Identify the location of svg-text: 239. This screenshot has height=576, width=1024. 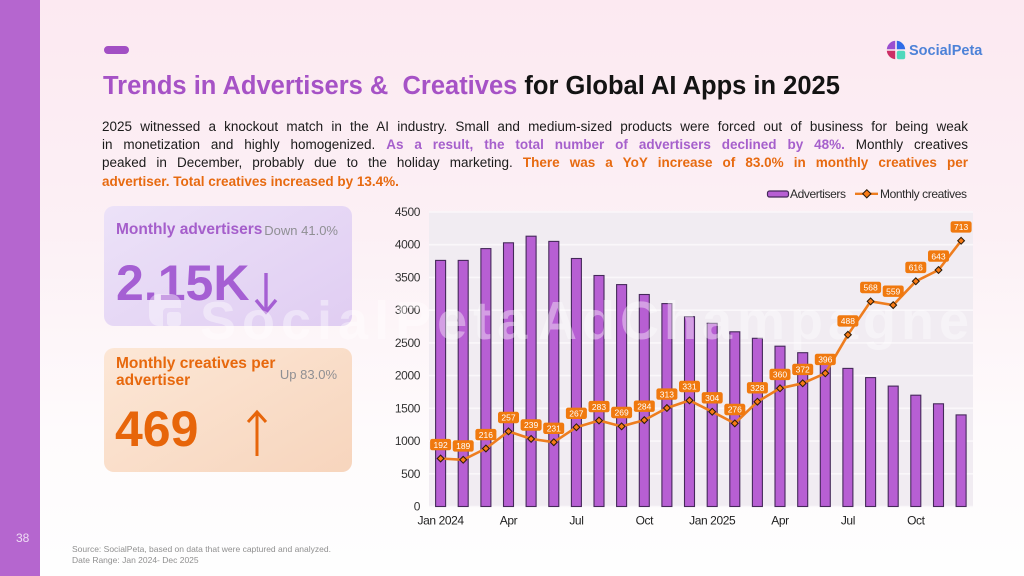
(531, 425).